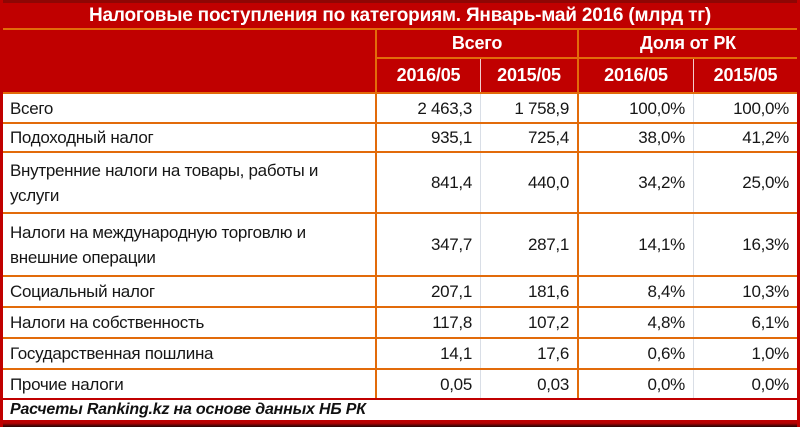  What do you see at coordinates (427, 322) in the screenshot?
I see `total-2016-value: 117,8` at bounding box center [427, 322].